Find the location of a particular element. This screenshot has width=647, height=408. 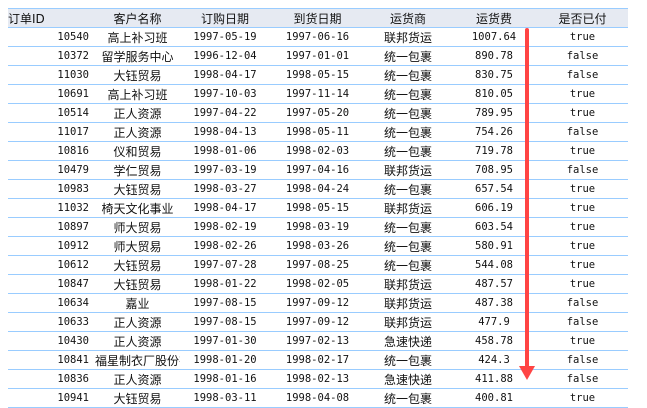

column-header-customer-name: 客户名称 is located at coordinates (137, 18).